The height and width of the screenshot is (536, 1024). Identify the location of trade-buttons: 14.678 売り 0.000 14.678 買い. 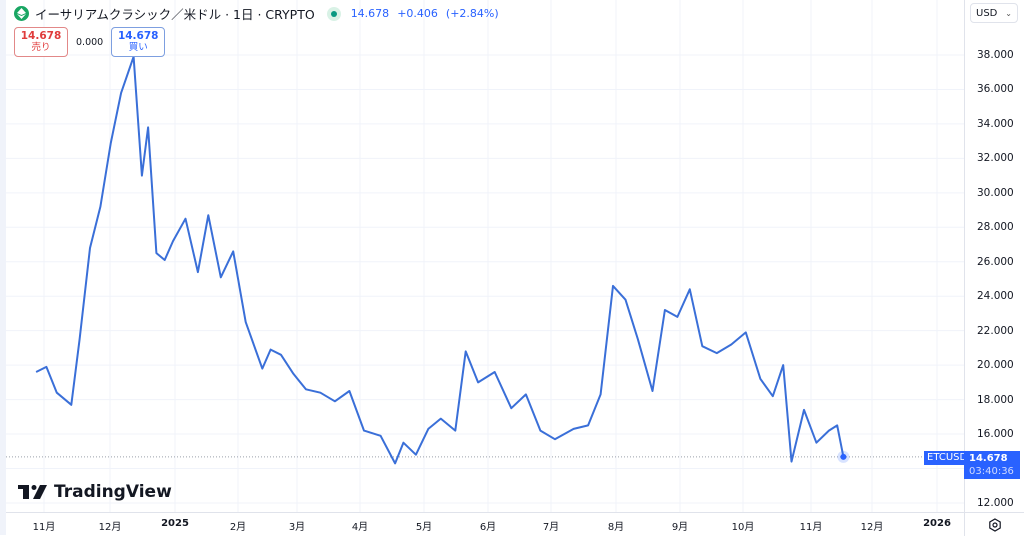
(90, 42).